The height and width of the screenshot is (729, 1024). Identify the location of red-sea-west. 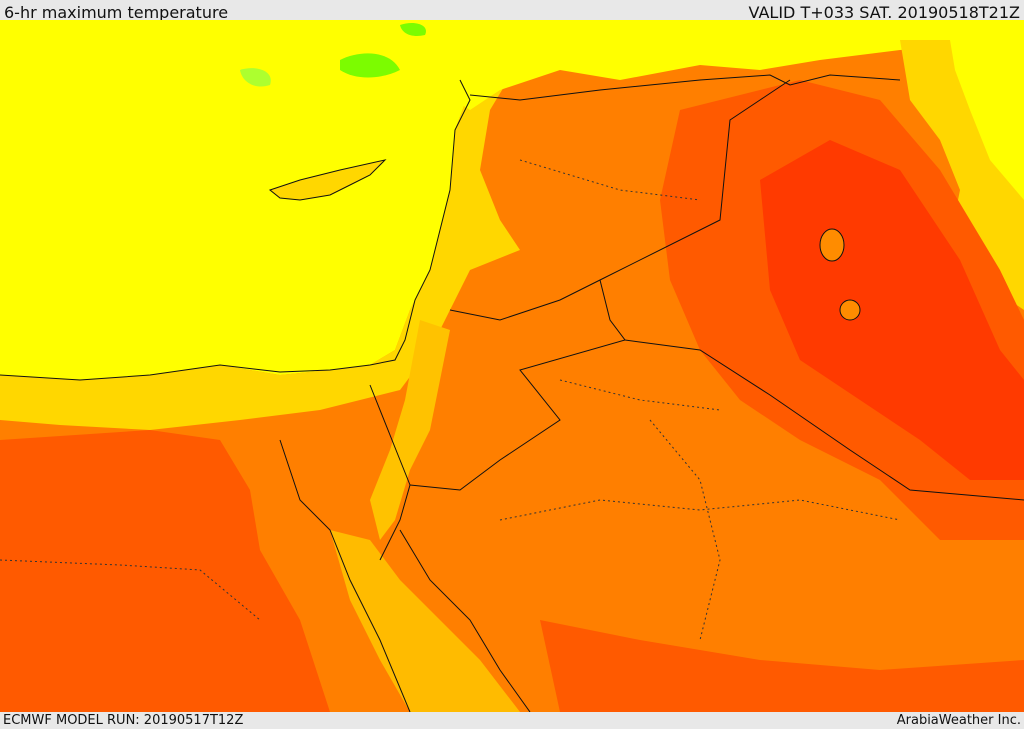
(345, 575).